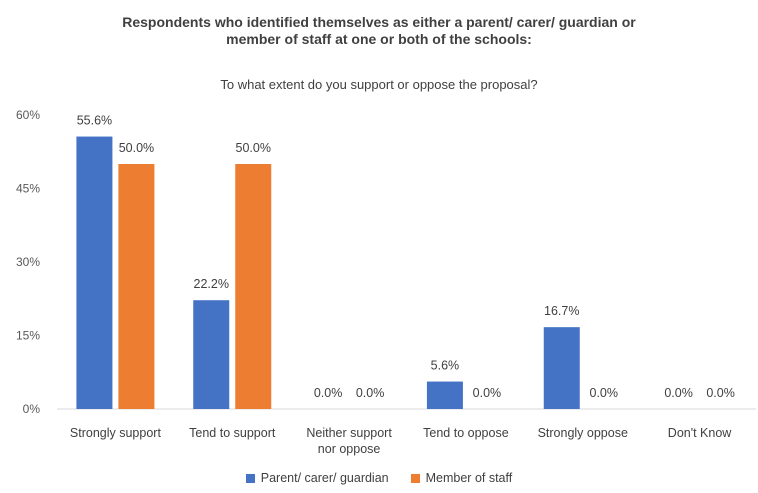 The image size is (758, 493). I want to click on x-tick-label: nor oppose, so click(349, 449).